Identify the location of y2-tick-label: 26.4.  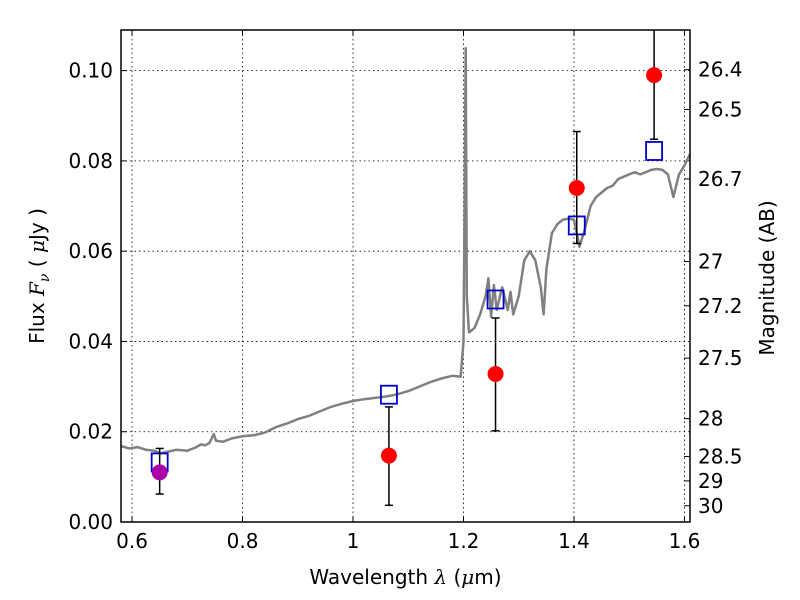
(720, 70).